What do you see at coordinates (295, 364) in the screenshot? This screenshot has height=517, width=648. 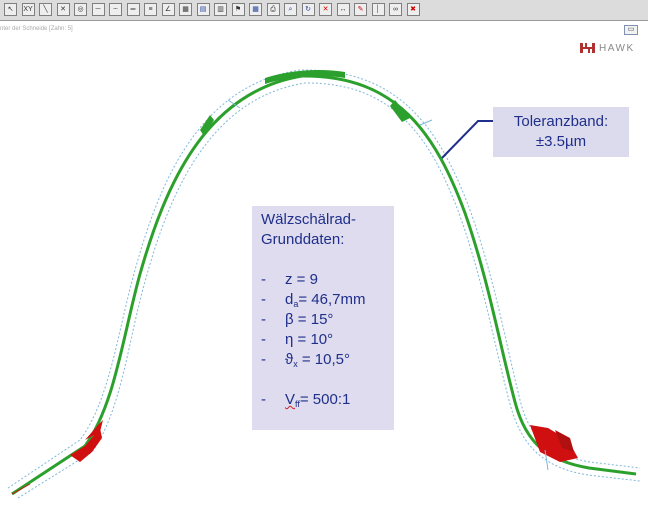 I see `param-subscript: x` at bounding box center [295, 364].